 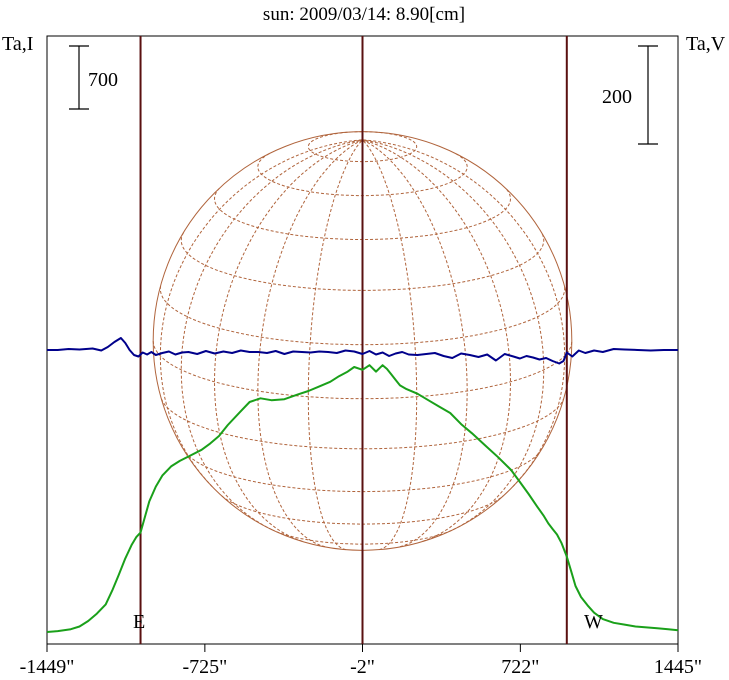 What do you see at coordinates (362, 424) in the screenshot?
I see `parallel-line` at bounding box center [362, 424].